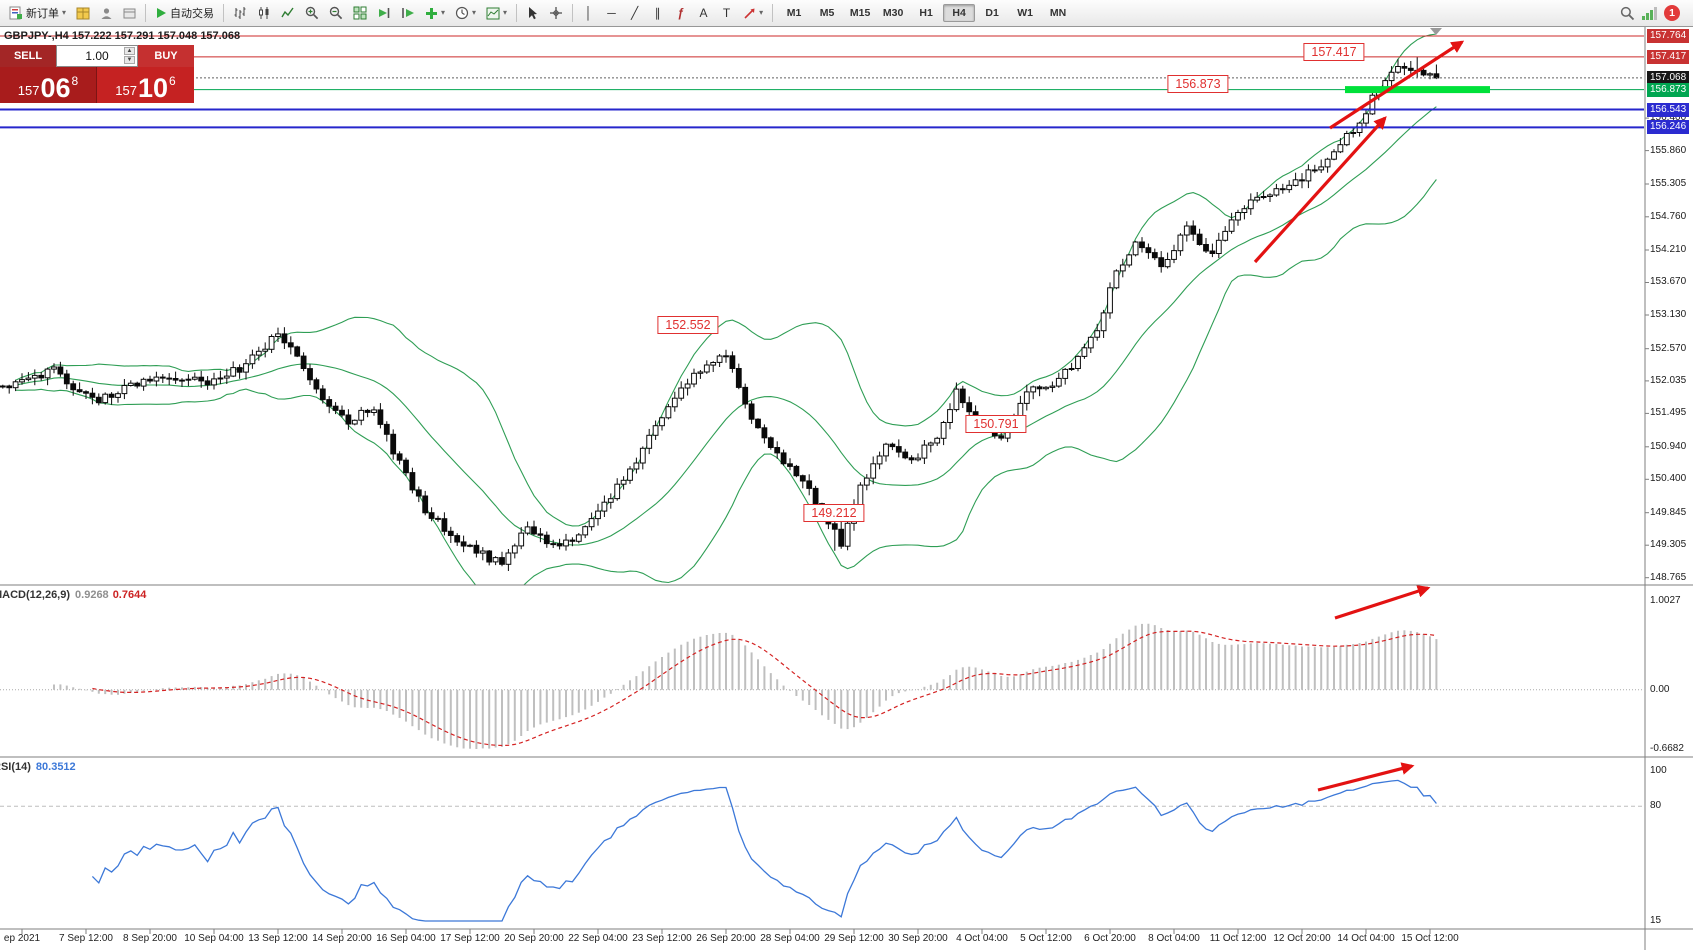 This screenshot has width=1693, height=950. Describe the element at coordinates (129, 13) in the screenshot. I see `data-window-button` at that location.